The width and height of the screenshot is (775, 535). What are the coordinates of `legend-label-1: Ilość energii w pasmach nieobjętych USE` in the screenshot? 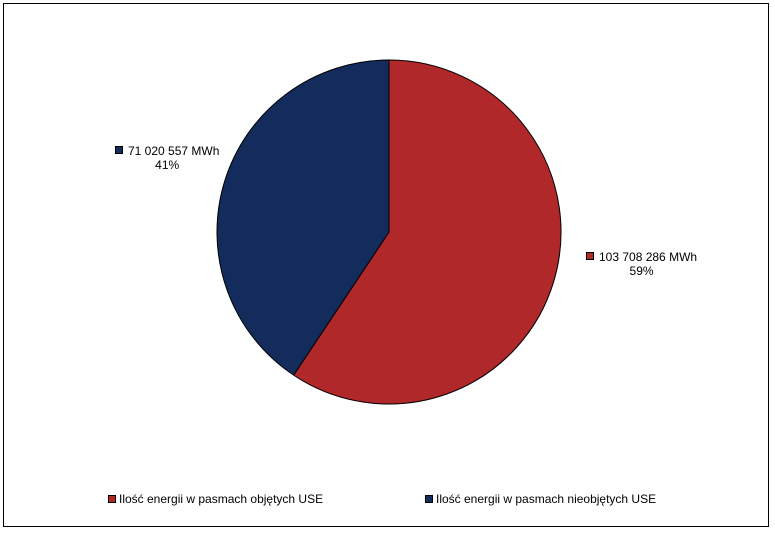 It's located at (546, 499).